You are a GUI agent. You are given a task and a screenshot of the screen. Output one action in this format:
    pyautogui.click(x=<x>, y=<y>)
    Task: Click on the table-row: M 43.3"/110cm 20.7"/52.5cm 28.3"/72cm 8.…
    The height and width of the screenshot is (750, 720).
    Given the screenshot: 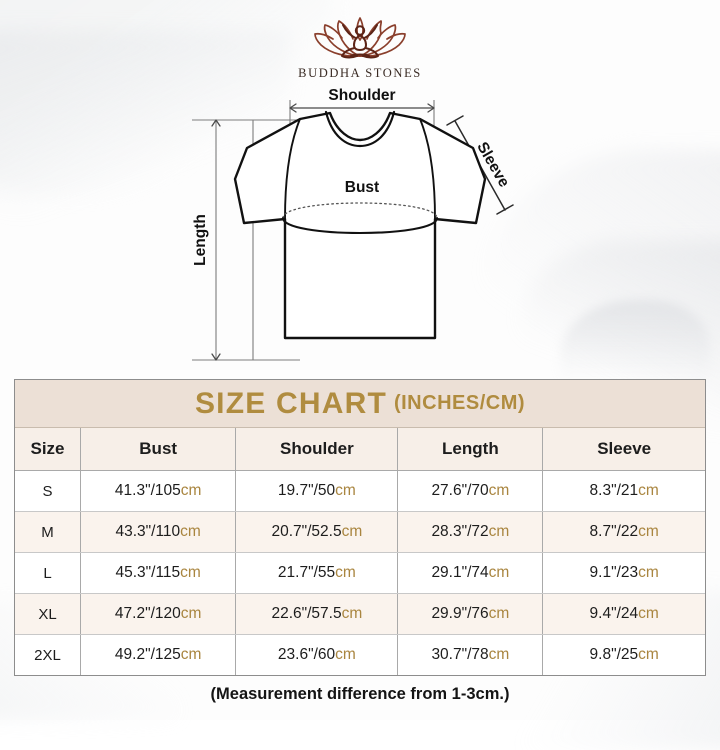 What is the action you would take?
    pyautogui.click(x=360, y=532)
    